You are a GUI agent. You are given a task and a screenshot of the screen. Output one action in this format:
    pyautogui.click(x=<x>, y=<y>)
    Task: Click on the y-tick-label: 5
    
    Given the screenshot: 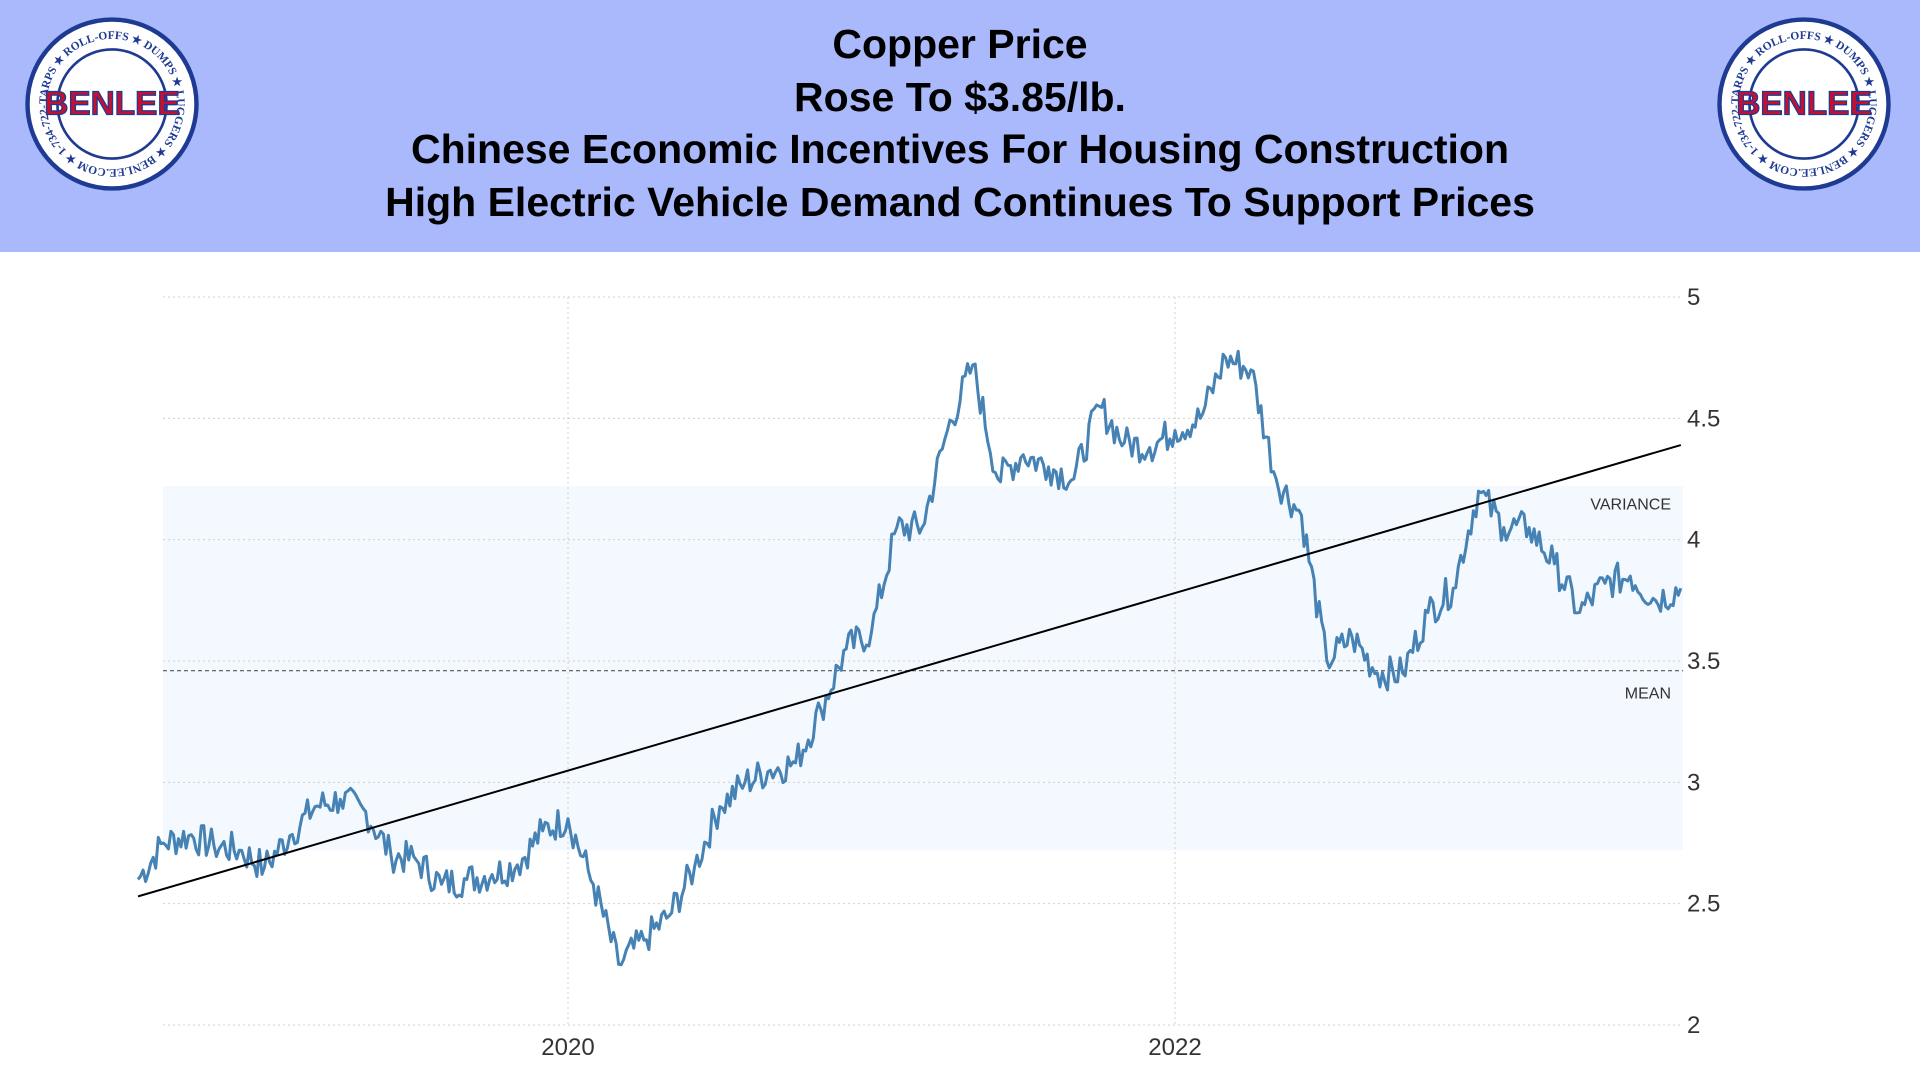 What is the action you would take?
    pyautogui.click(x=1693, y=297)
    